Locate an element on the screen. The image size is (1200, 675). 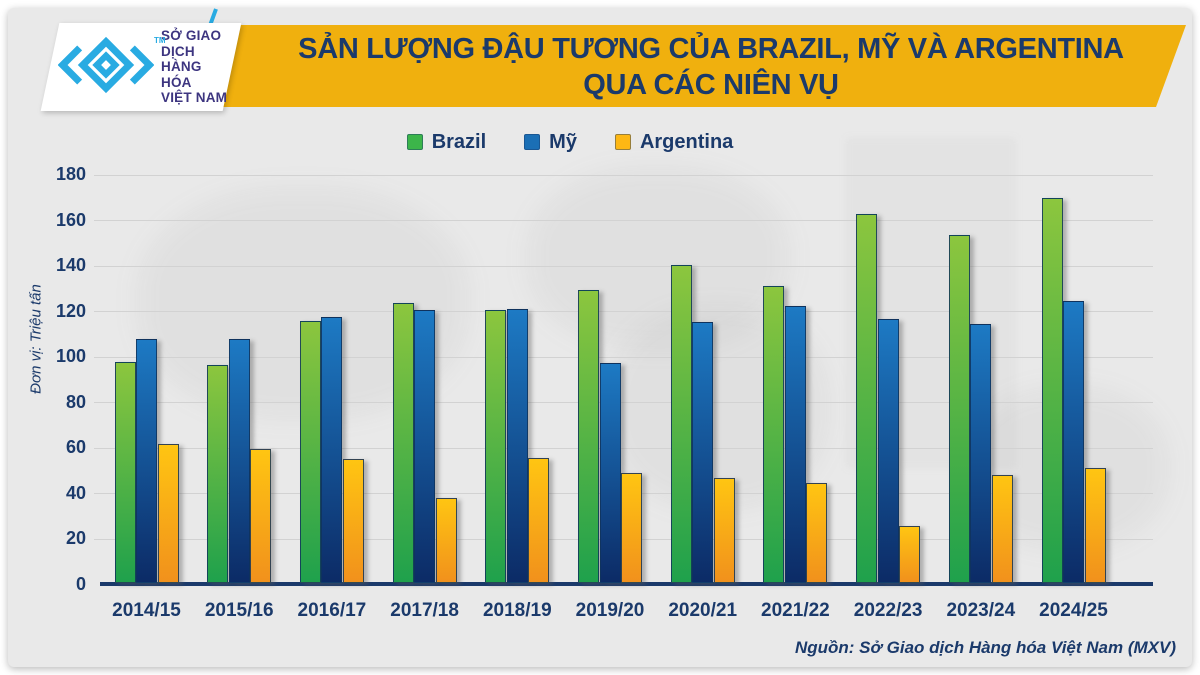
legend-item-my: Mỹ is located at coordinates (550, 142).